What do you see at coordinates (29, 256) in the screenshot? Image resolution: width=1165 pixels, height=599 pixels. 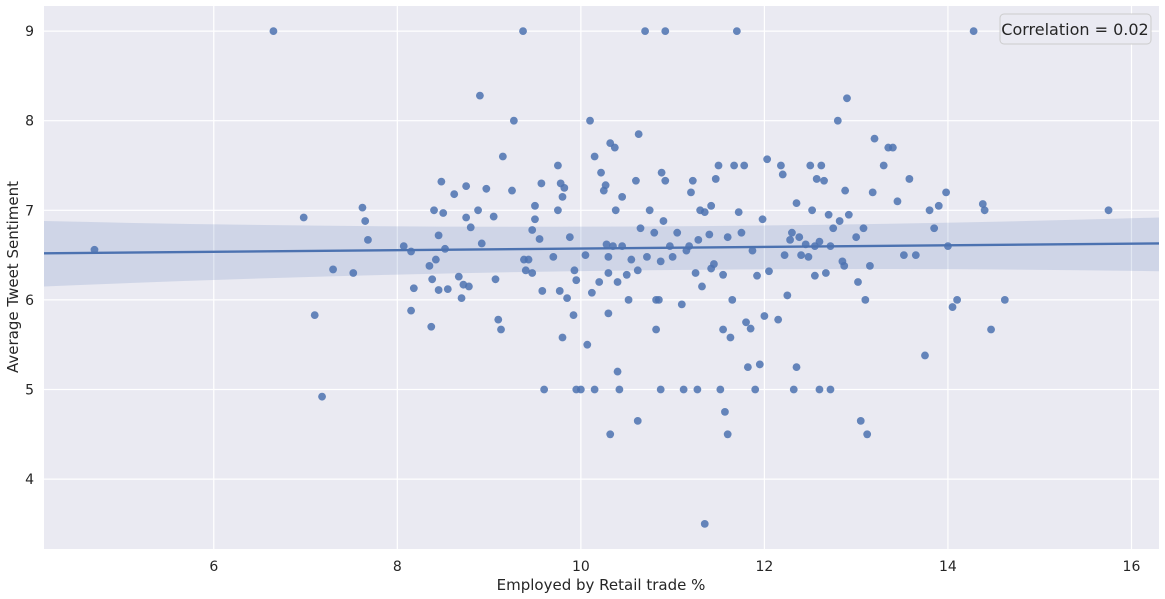 I see `y-tick-labels: 4 5 6 7 8 9` at bounding box center [29, 256].